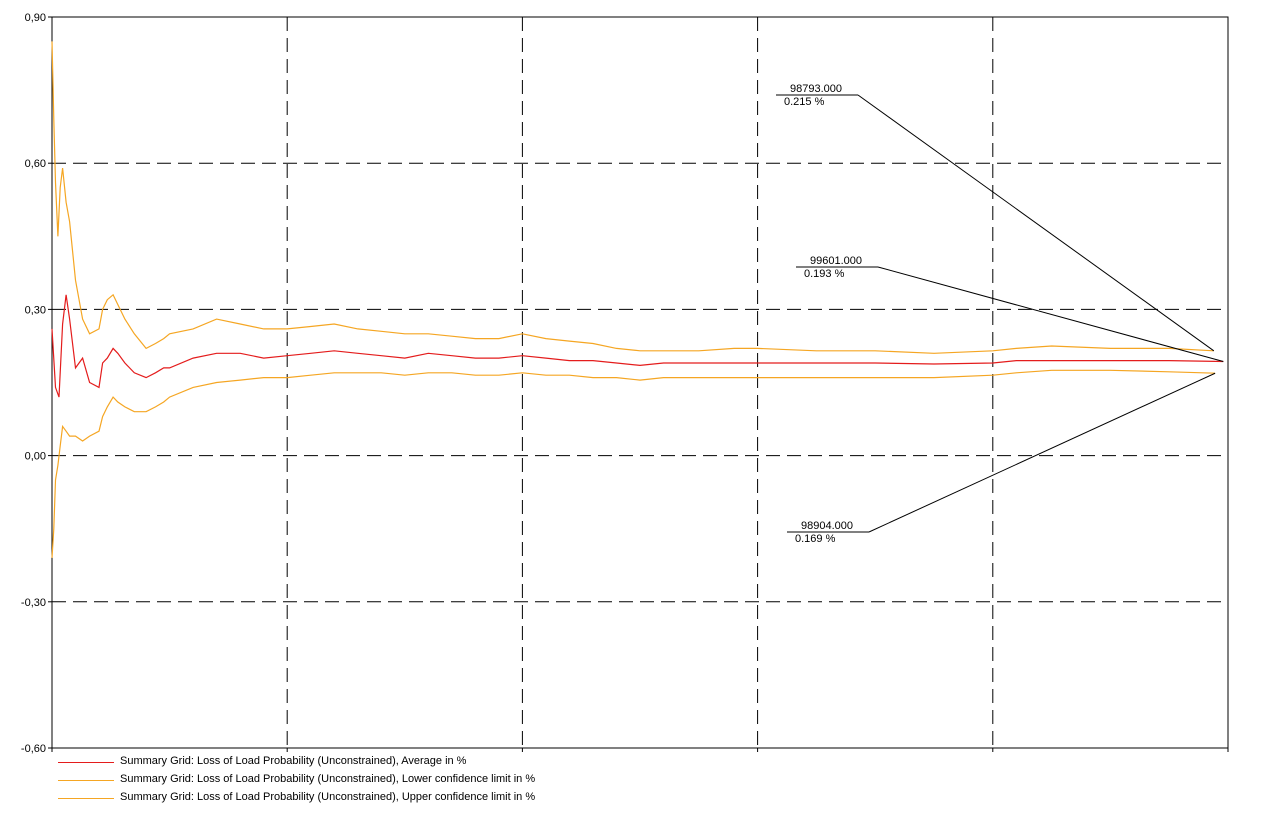 This screenshot has height=837, width=1266. Describe the element at coordinates (86, 798) in the screenshot. I see `legend-swatch-upper` at that location.